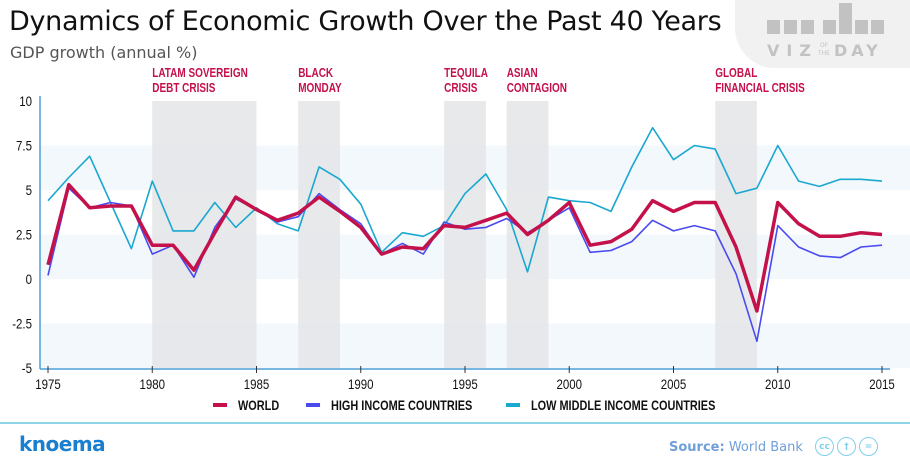 The height and width of the screenshot is (476, 910). Describe the element at coordinates (461, 88) in the screenshot. I see `crisis-label: CRISIS` at that location.